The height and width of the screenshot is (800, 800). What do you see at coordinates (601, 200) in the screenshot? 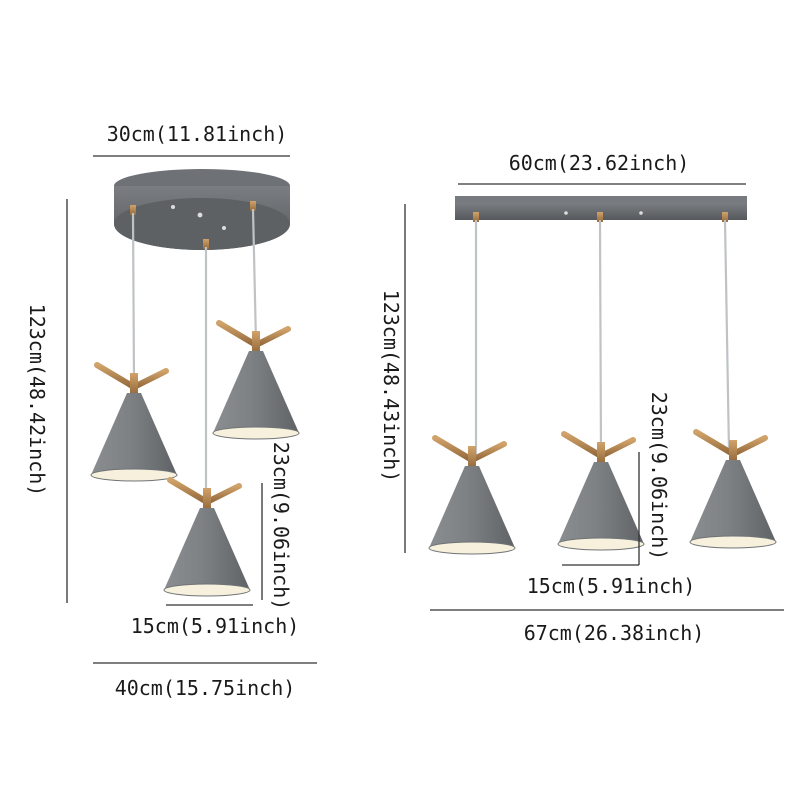
I see `right-canopy-top` at bounding box center [601, 200].